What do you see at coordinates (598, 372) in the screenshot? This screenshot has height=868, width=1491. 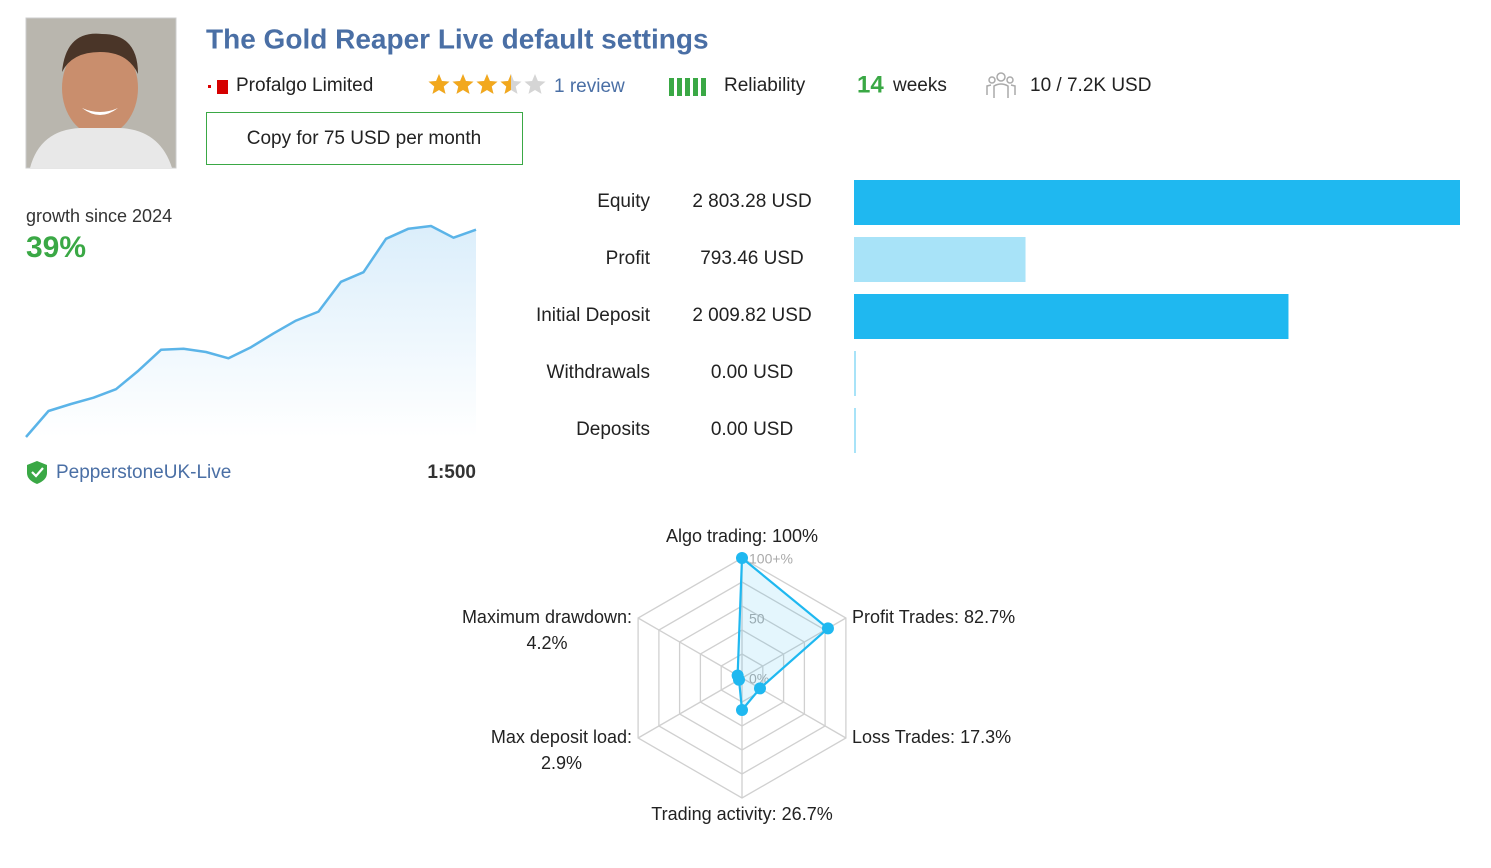 I see `stat-label: Withdrawals` at bounding box center [598, 372].